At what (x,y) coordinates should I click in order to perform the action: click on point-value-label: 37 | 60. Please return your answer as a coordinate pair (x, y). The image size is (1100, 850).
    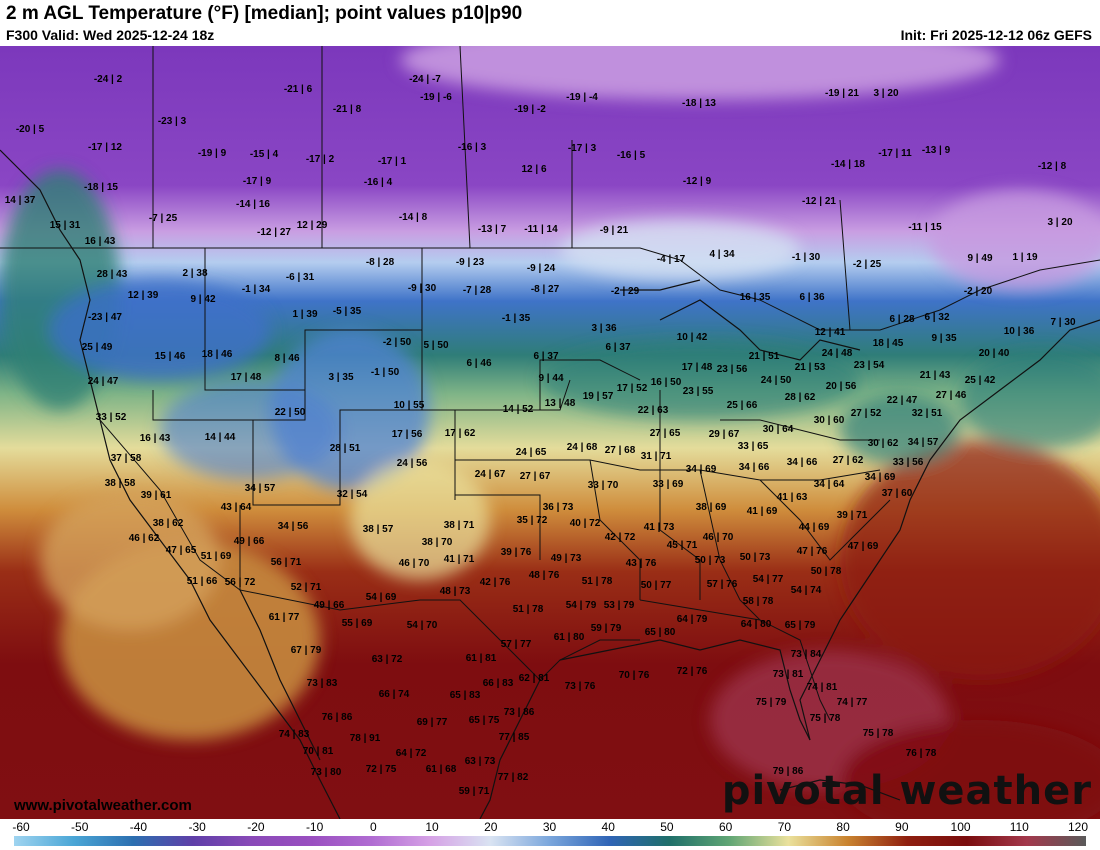
    Looking at the image, I should click on (897, 493).